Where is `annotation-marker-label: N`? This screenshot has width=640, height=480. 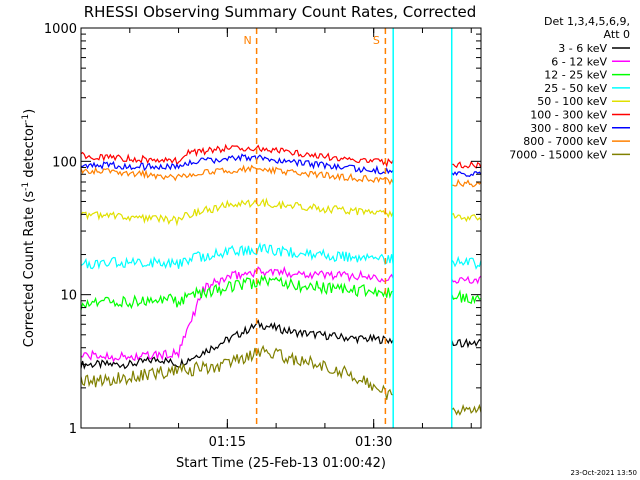
annotation-marker-label: N is located at coordinates (247, 40).